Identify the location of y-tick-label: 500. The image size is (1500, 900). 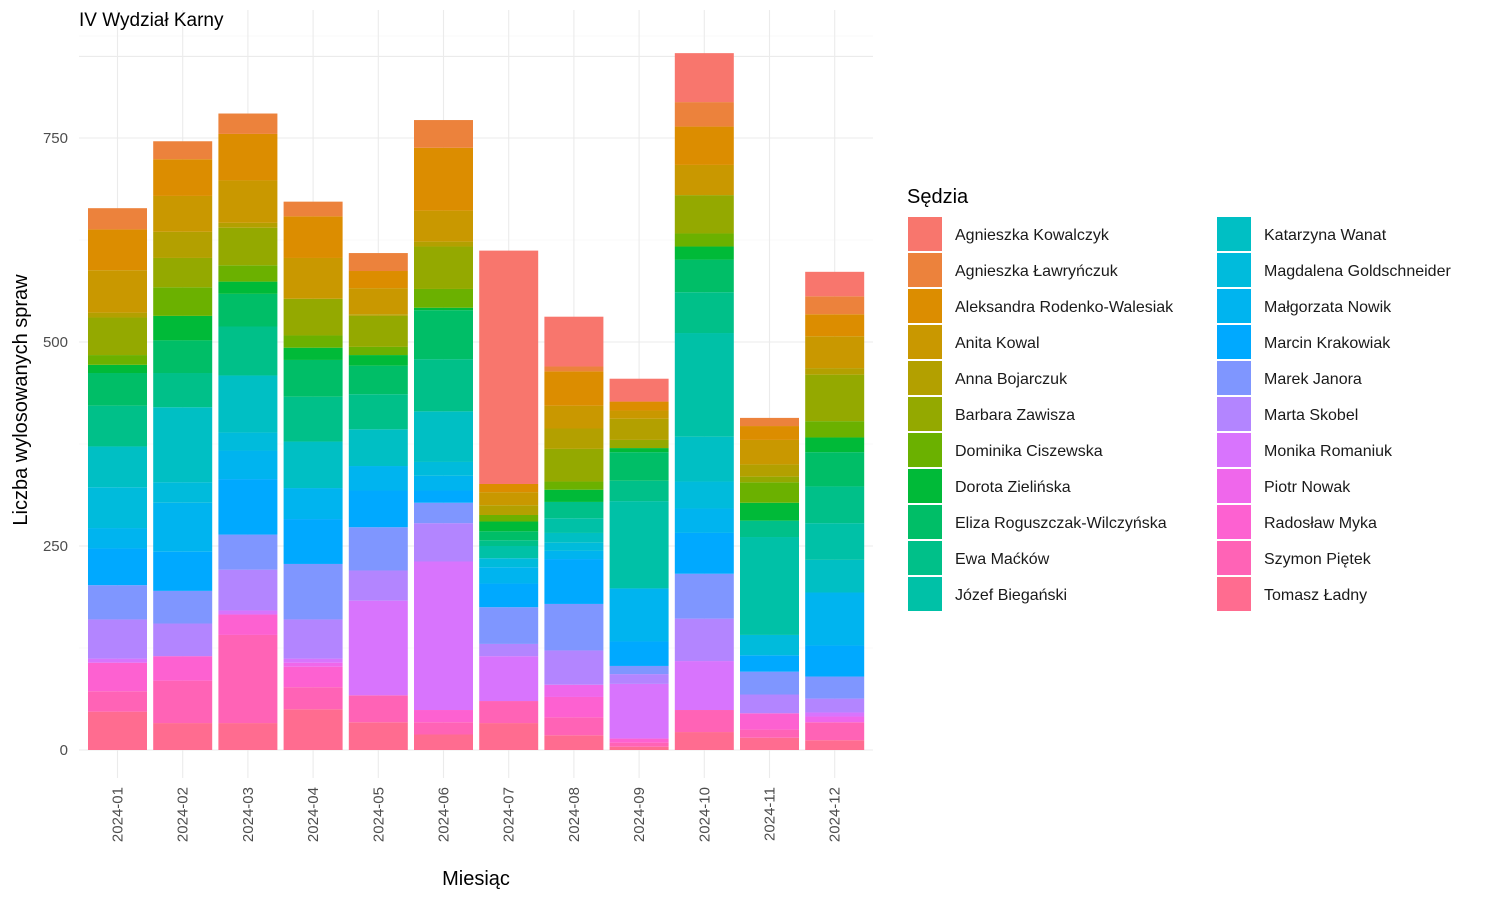
(55, 342).